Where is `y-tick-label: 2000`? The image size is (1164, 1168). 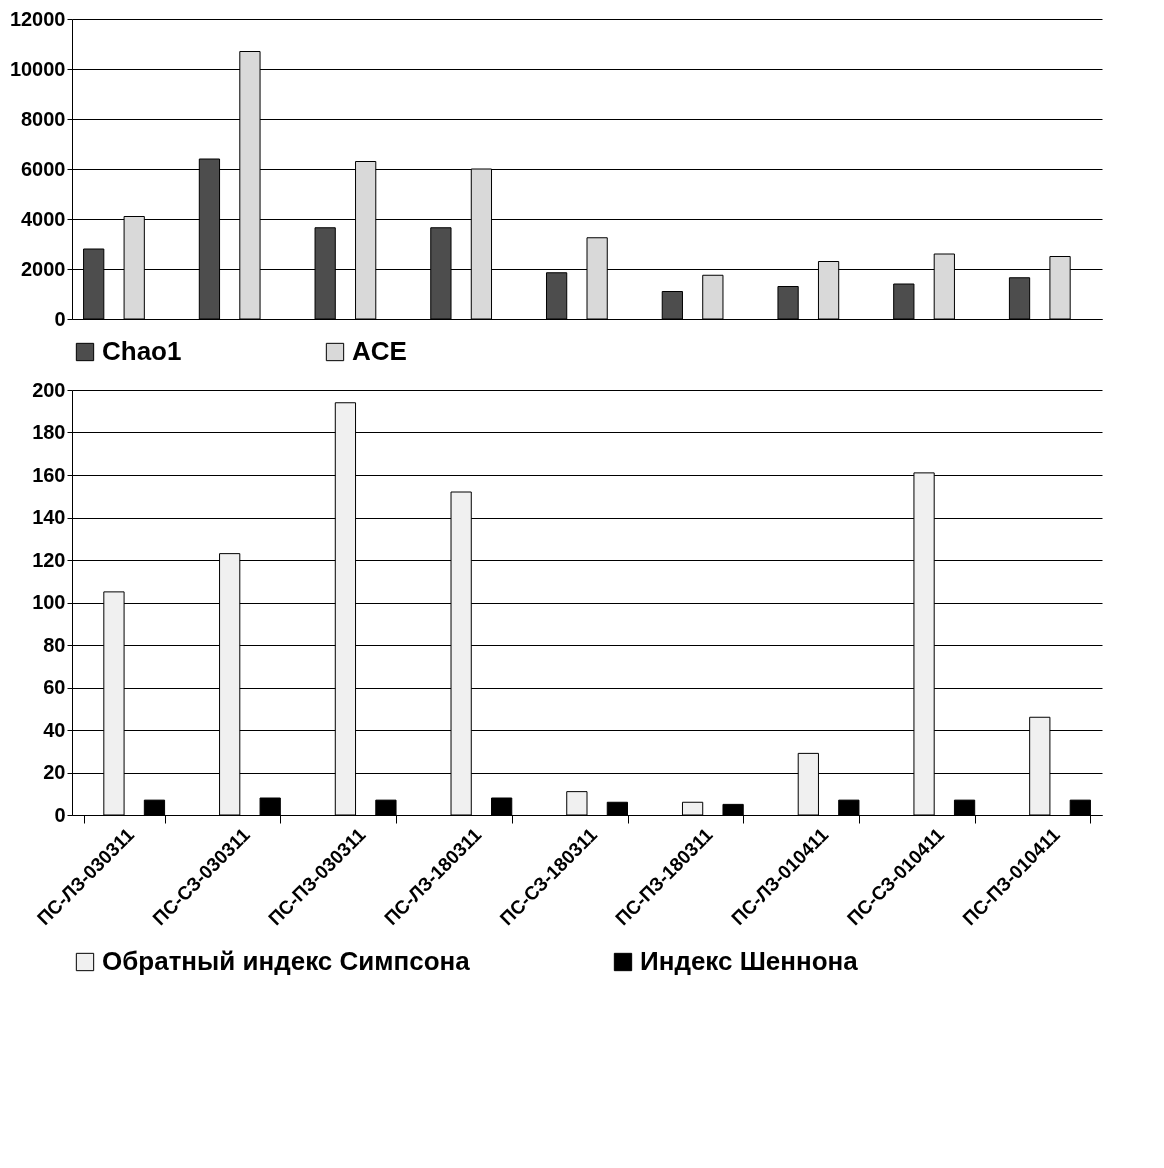
y-tick-label: 2000 is located at coordinates (43, 268).